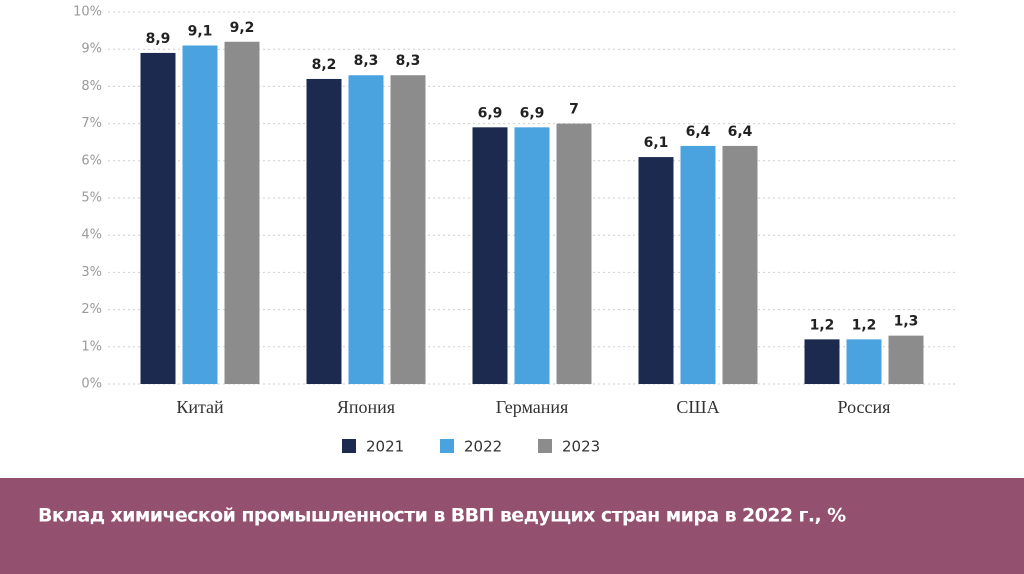 This screenshot has width=1024, height=574. What do you see at coordinates (324, 65) in the screenshot?
I see `value-label: 8,2` at bounding box center [324, 65].